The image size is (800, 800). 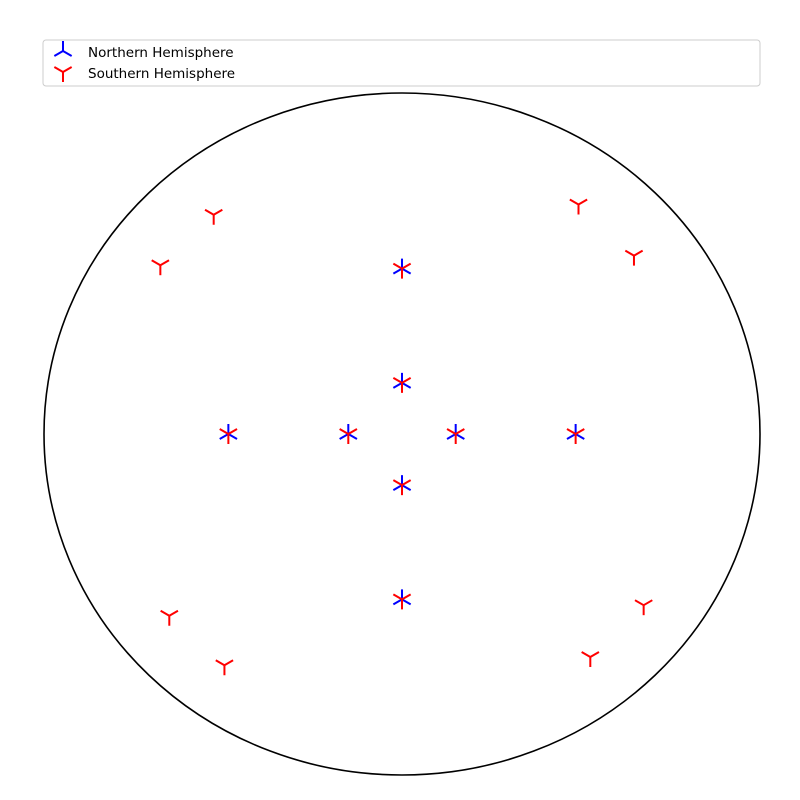 What do you see at coordinates (161, 53) in the screenshot?
I see `legend-label-northern: Northern Hemisphere` at bounding box center [161, 53].